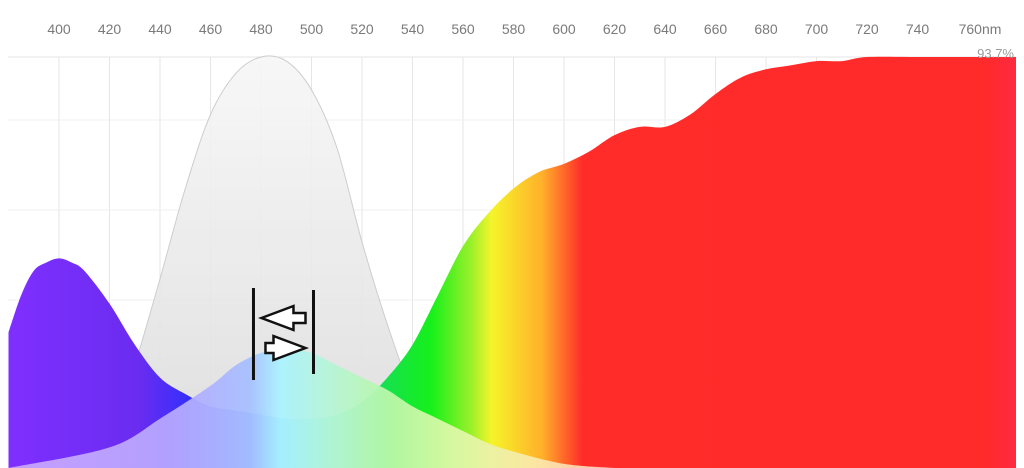 The width and height of the screenshot is (1024, 468). Describe the element at coordinates (995, 53) in the screenshot. I see `peak-label: 93.7%` at that location.